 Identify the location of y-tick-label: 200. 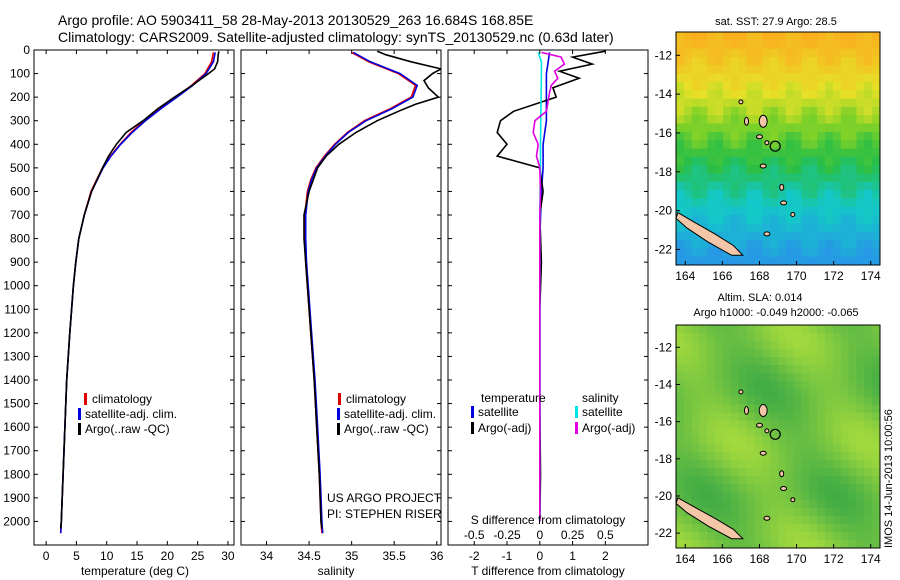
(20, 97).